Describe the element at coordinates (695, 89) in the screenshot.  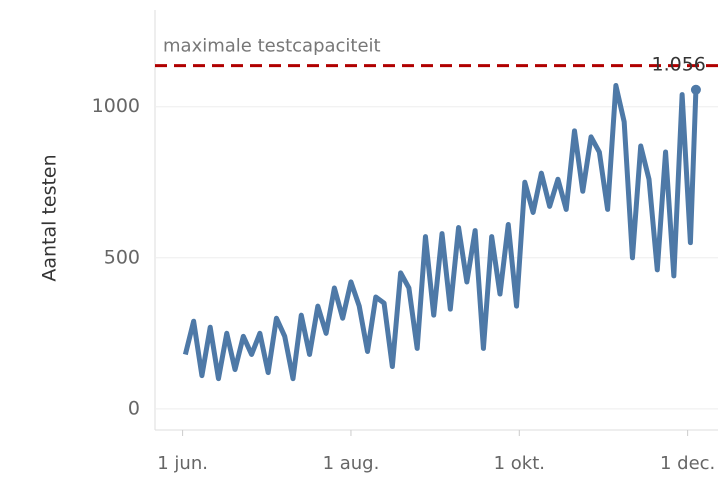
I see `end-point` at that location.